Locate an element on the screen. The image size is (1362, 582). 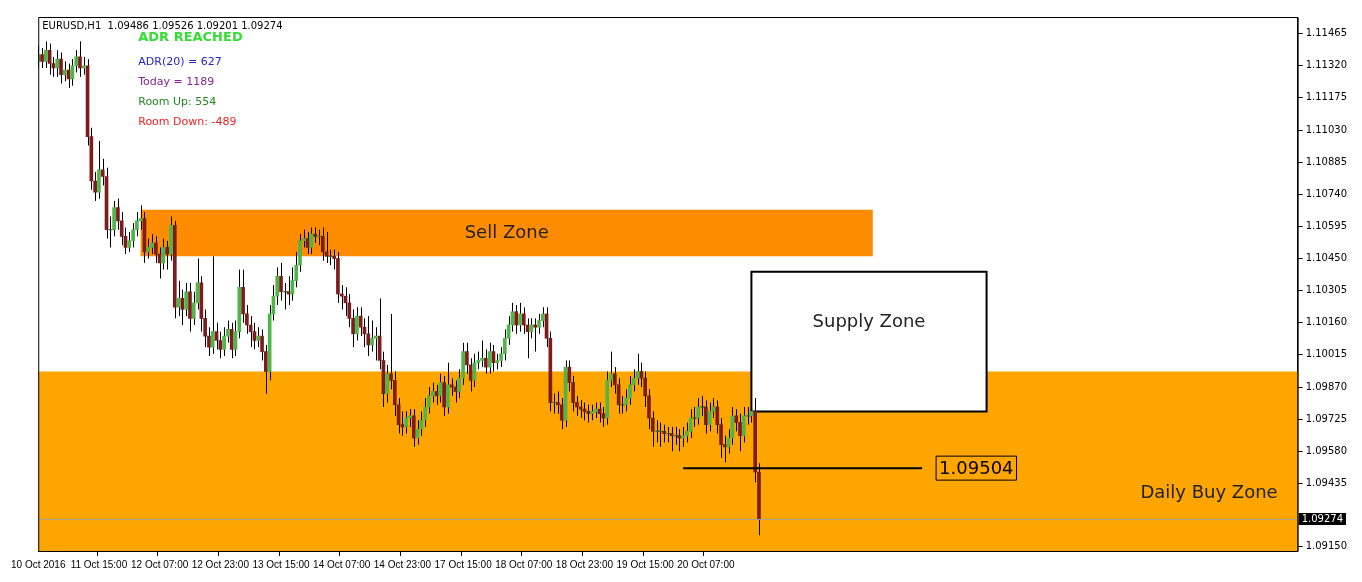
x-tick-label: 20 Oct 07:00 is located at coordinates (706, 564).